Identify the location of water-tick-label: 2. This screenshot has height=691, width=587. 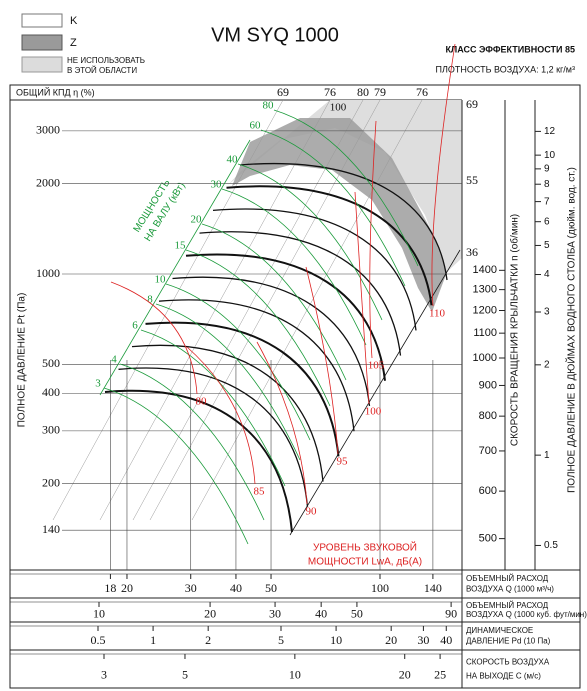
(547, 364).